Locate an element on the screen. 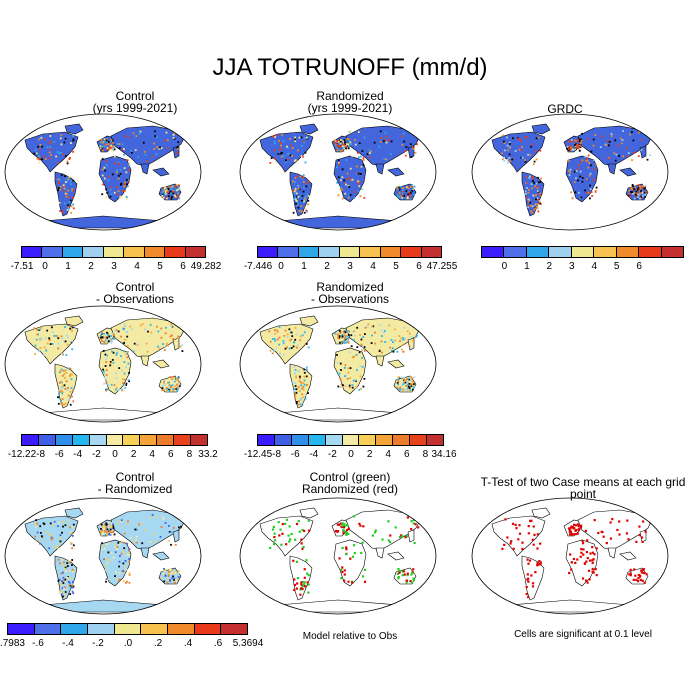 This screenshot has width=700, height=700. panel-title-control-obs: Control - Observations is located at coordinates (135, 293).